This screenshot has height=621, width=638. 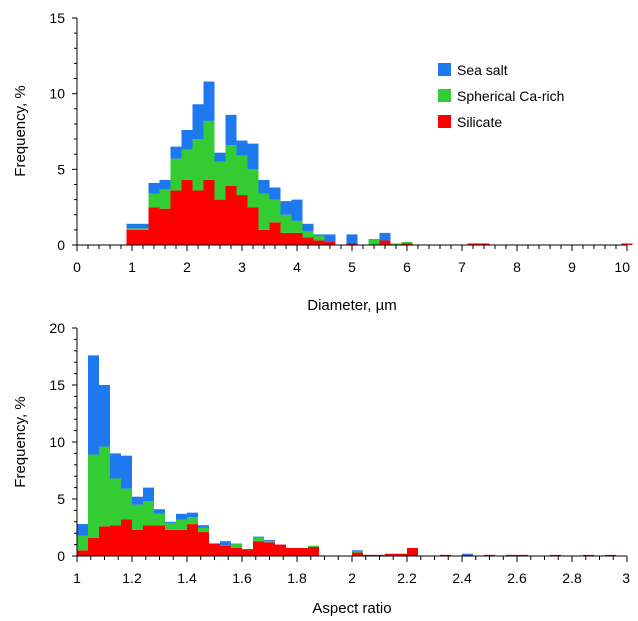 I want to click on legend-label-sea-salt: Sea salt, so click(x=482, y=70).